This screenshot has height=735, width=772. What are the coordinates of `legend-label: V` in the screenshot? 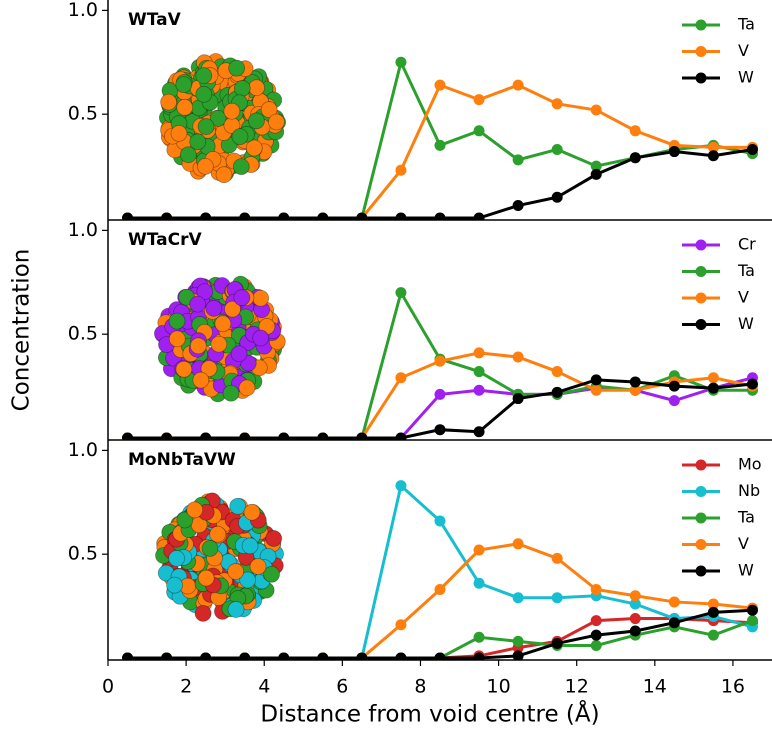 It's located at (743, 543).